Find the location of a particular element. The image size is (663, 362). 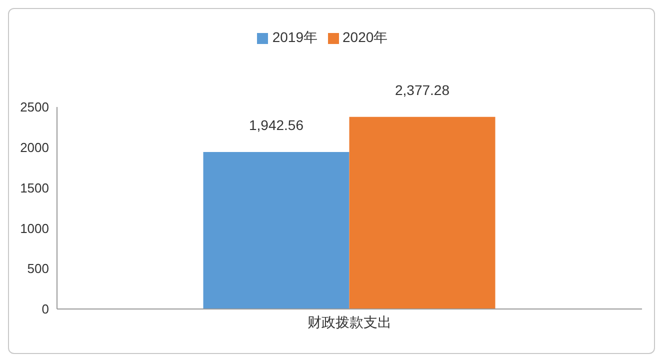

y-tick-label: 2000 is located at coordinates (34, 148).